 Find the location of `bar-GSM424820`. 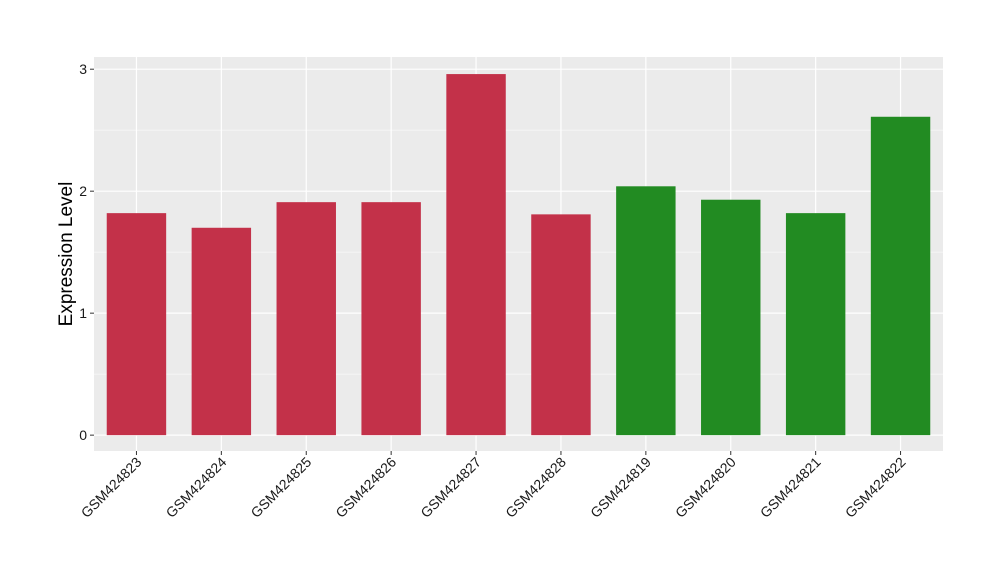

bar-GSM424820 is located at coordinates (731, 317).